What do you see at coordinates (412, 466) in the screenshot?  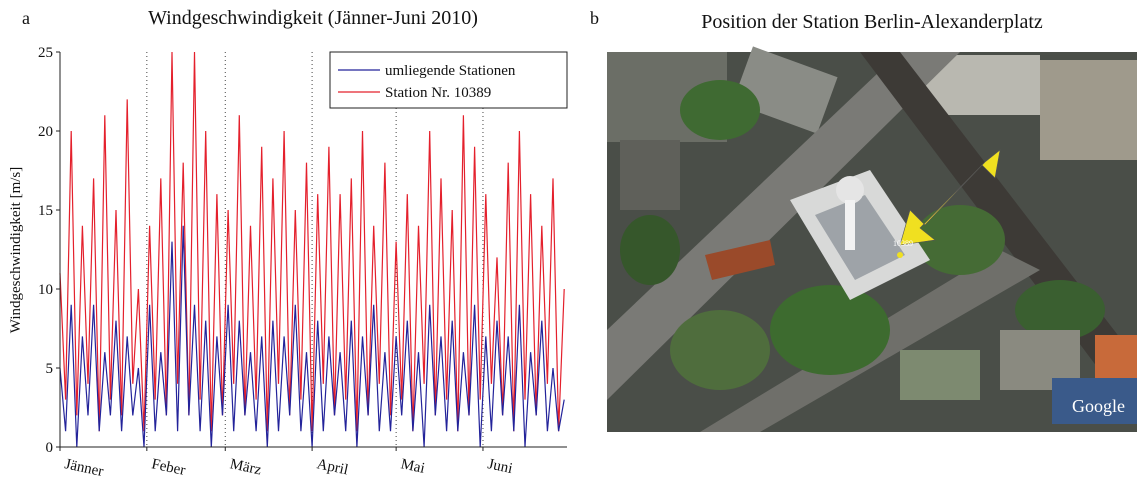 I see `x-tick-label: Mai` at bounding box center [412, 466].